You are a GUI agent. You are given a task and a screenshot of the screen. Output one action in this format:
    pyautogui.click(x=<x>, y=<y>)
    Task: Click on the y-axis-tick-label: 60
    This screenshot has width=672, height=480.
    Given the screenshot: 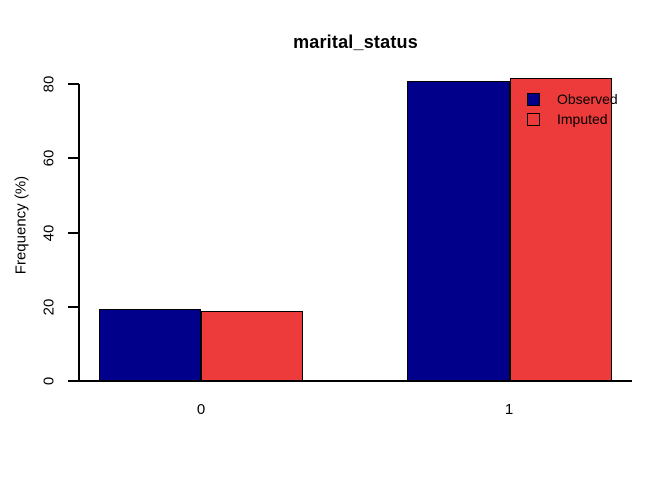 What is the action you would take?
    pyautogui.click(x=49, y=158)
    